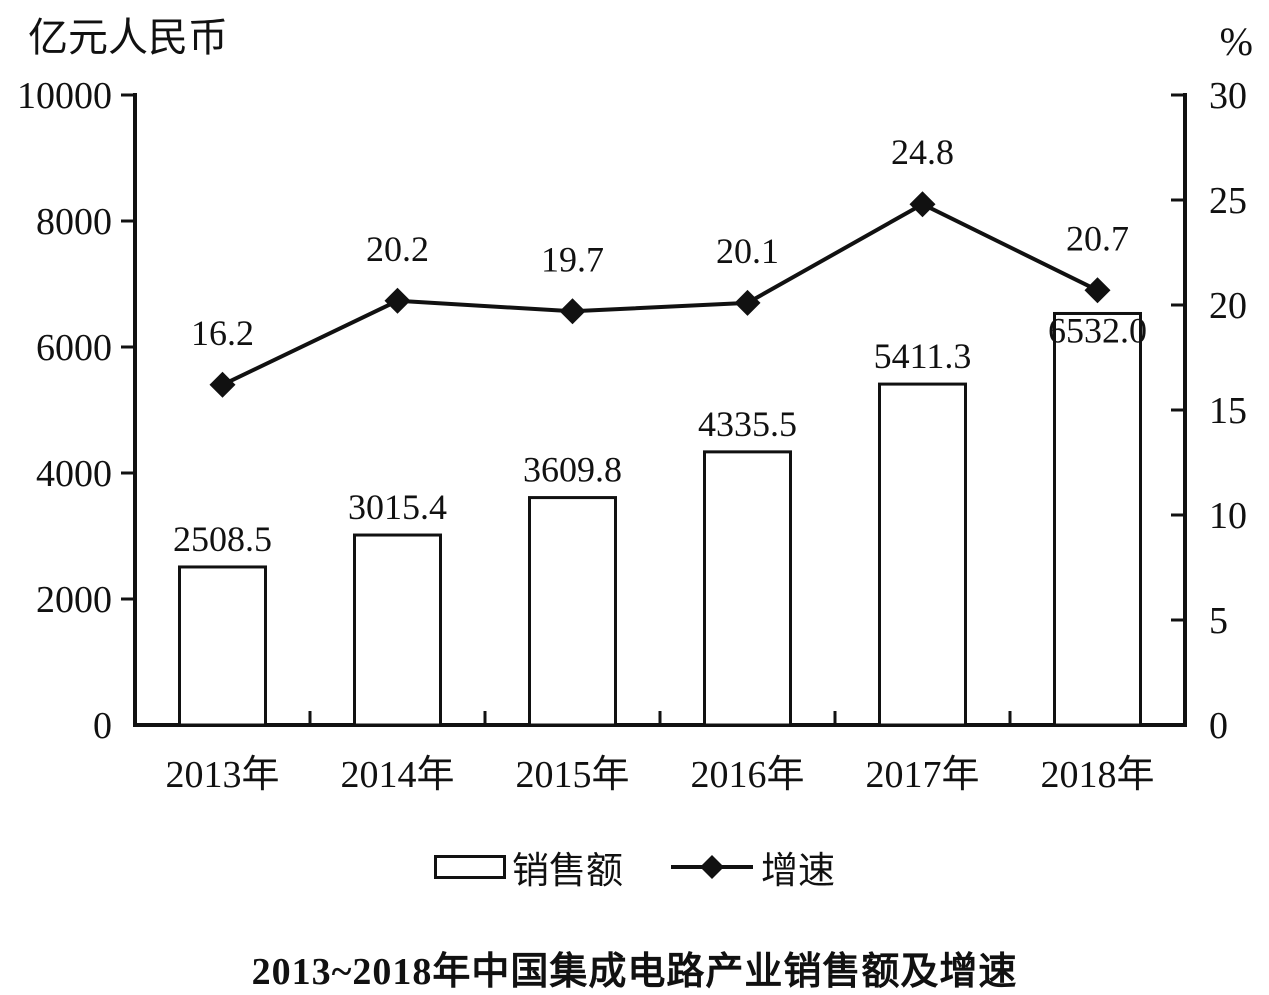 The image size is (1269, 995). I want to click on x-axis-category-label: 2014年, so click(397, 775).